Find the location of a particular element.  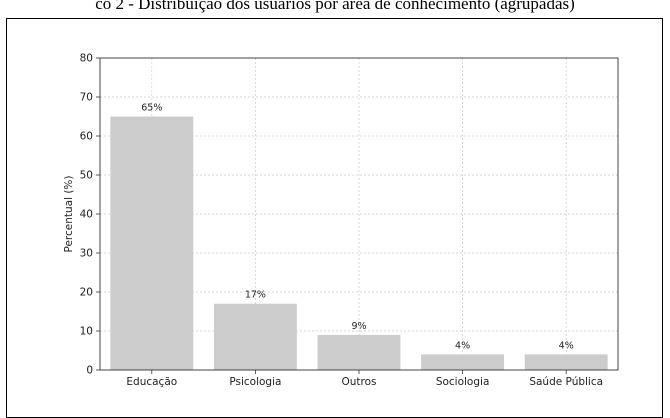

y-tick-label: 20 is located at coordinates (86, 293).